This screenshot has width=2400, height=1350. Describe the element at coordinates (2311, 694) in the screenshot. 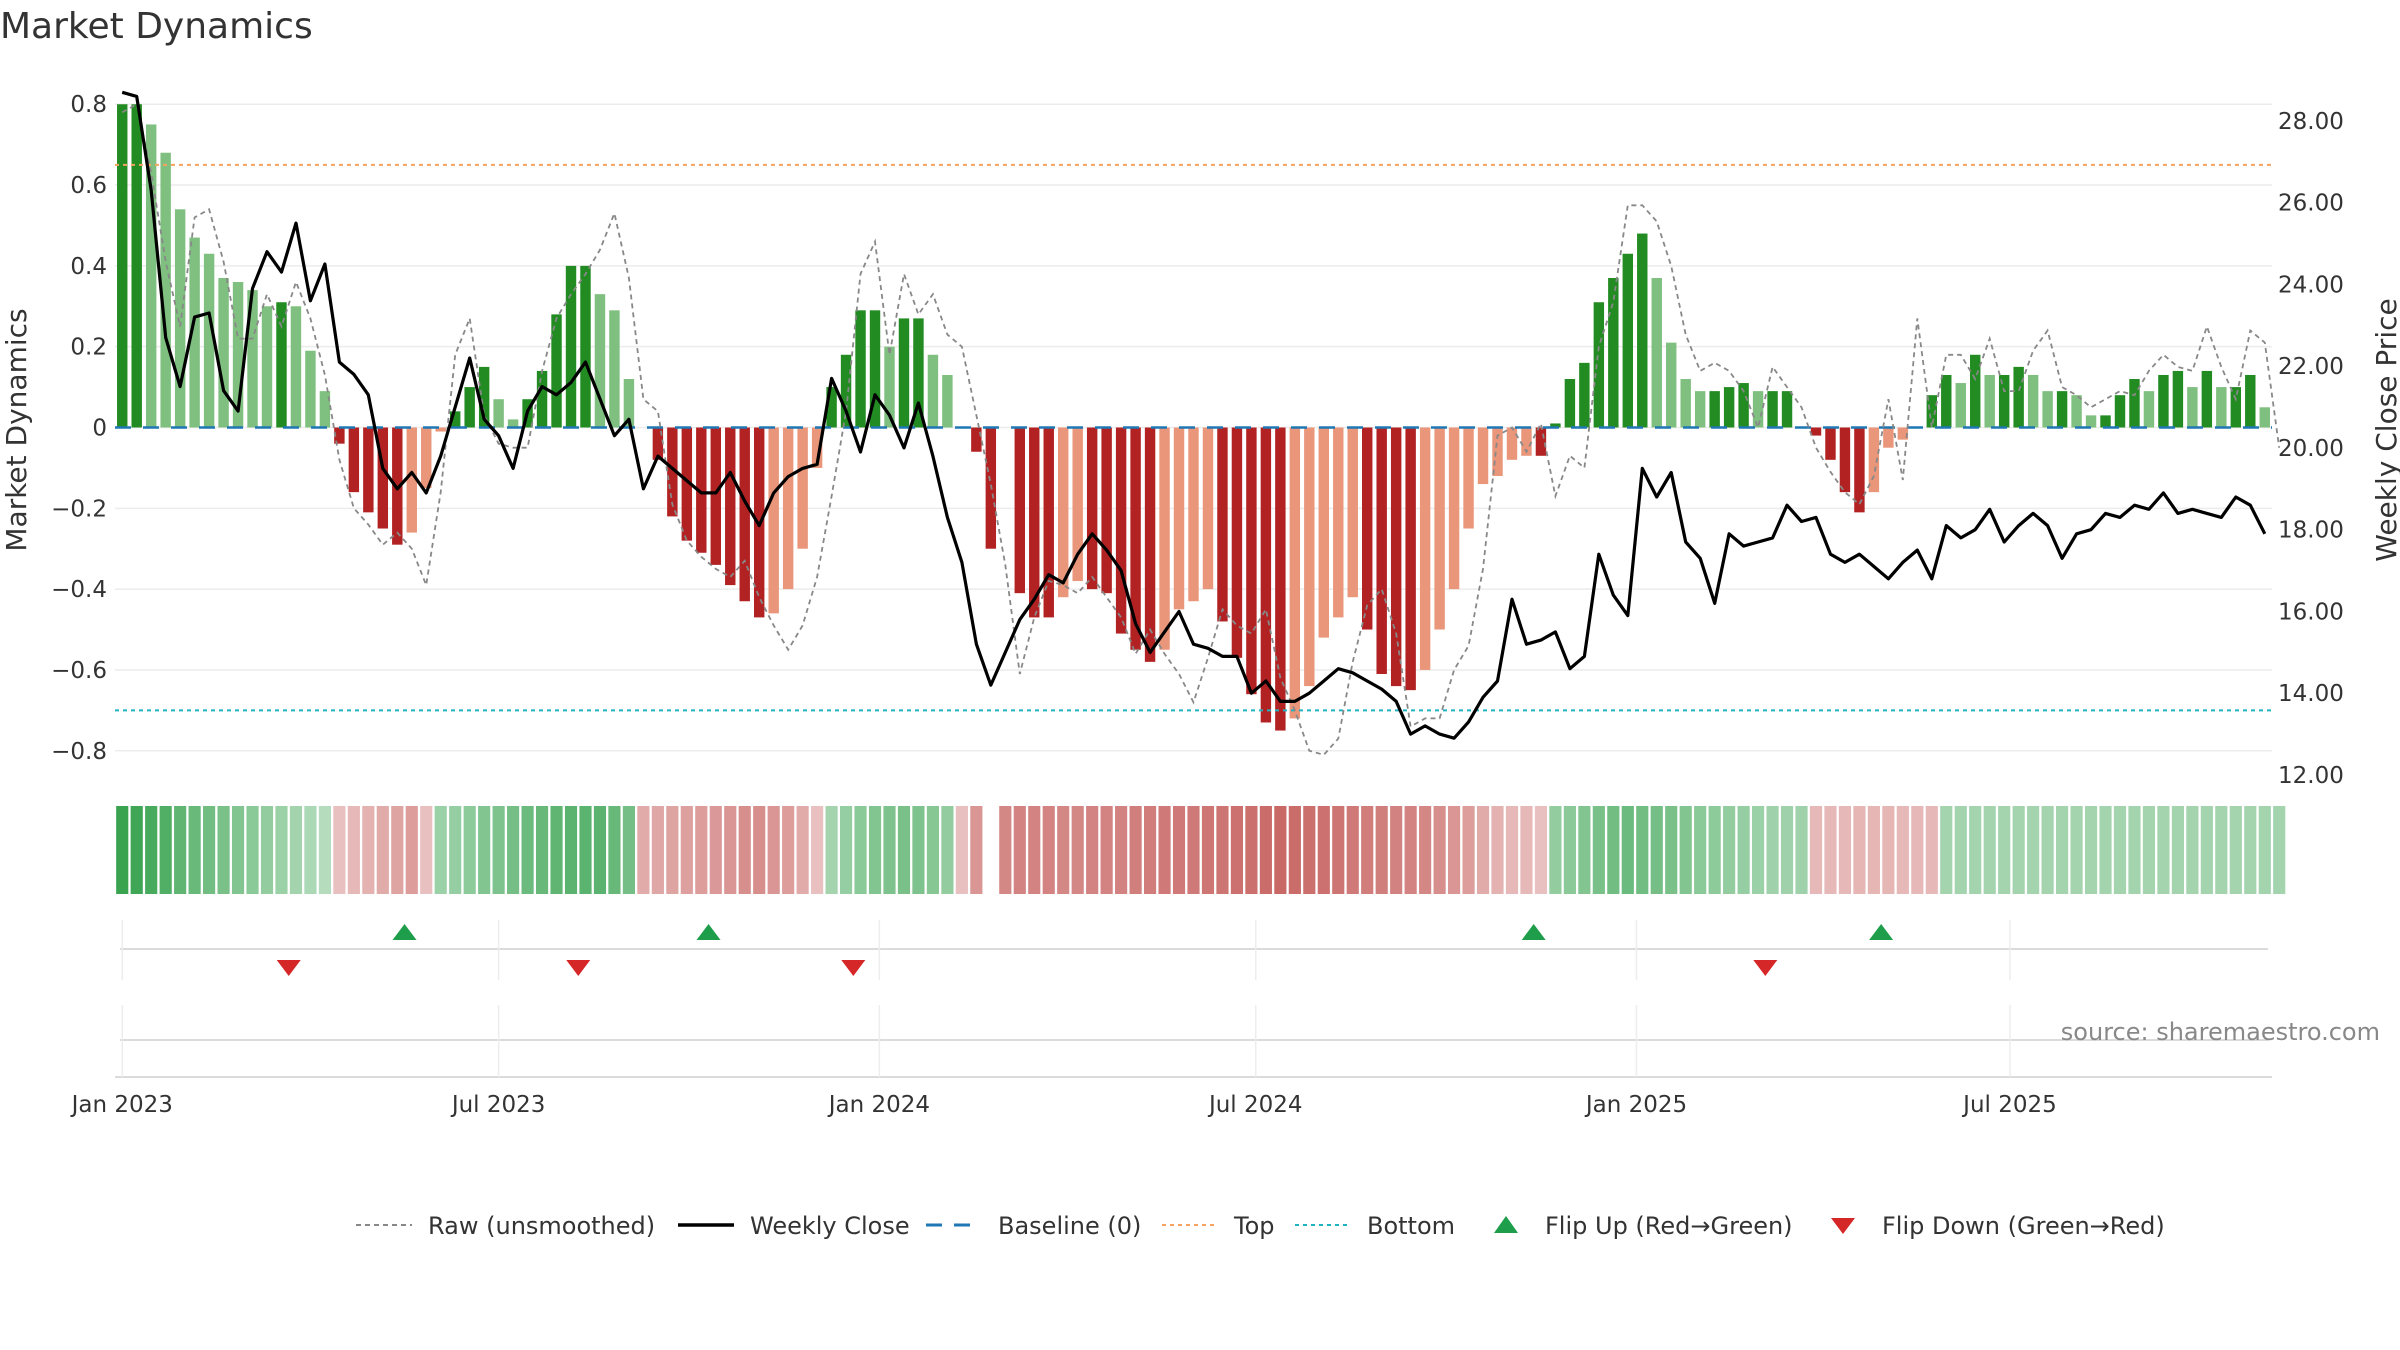

I see `right-tick-label: 14.00` at that location.